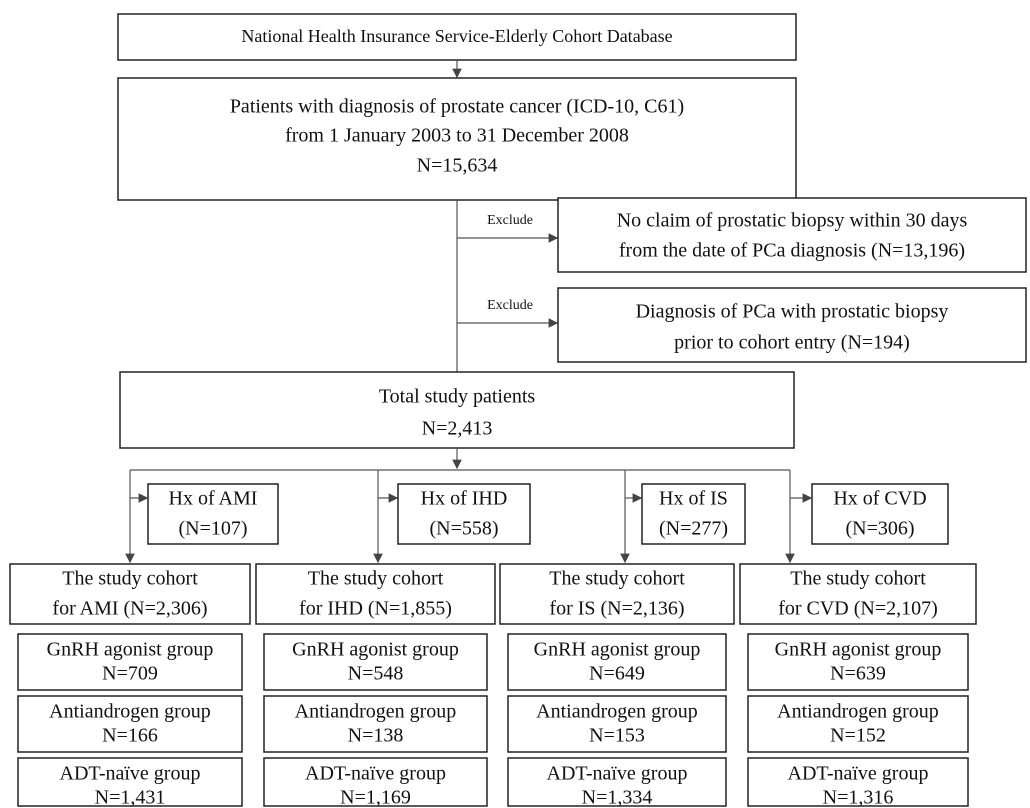  I want to click on exclusion-box-text: Diagnosis of PCa with prostatic biopsy, so click(792, 312).